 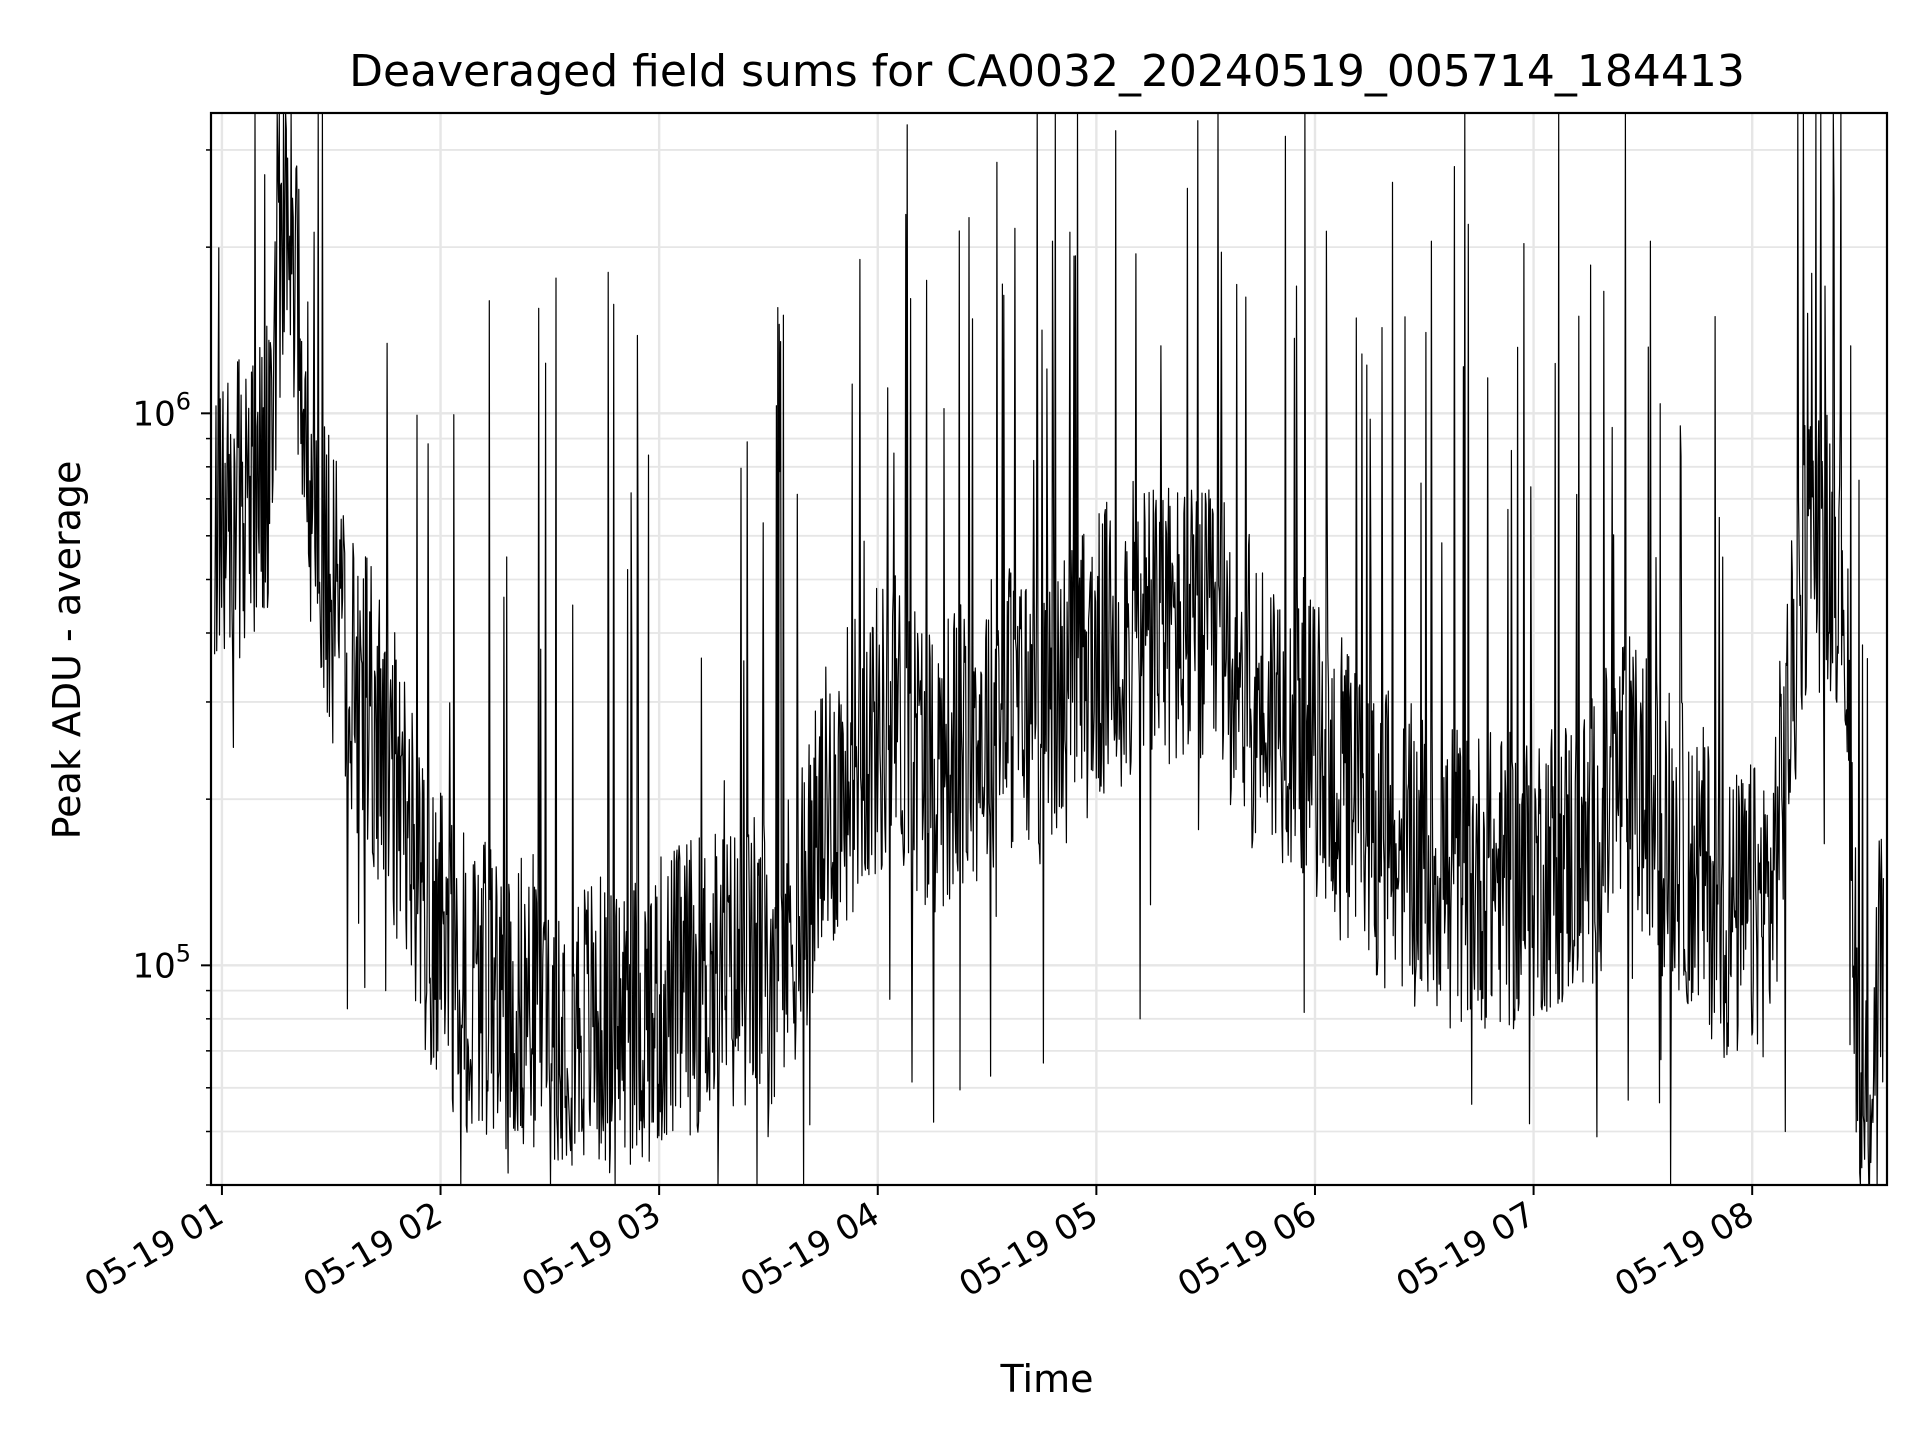 What do you see at coordinates (67, 650) in the screenshot?
I see `y-axis-label: Peak ADU - average` at bounding box center [67, 650].